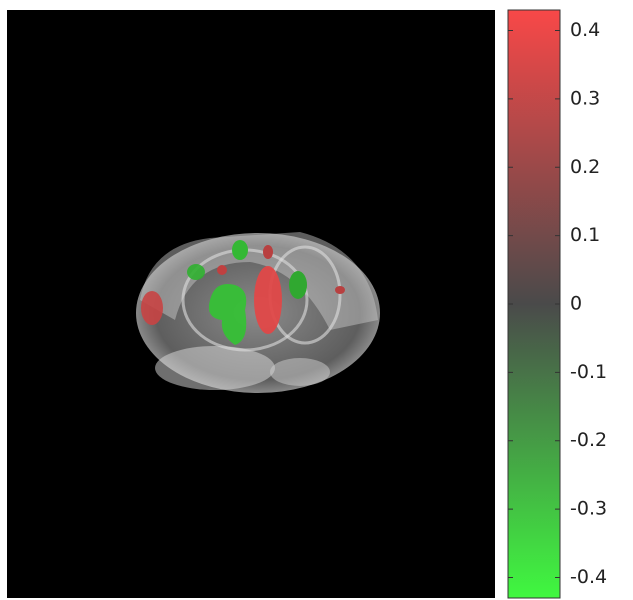 The width and height of the screenshot is (633, 600). I want to click on overlay, so click(243, 292).